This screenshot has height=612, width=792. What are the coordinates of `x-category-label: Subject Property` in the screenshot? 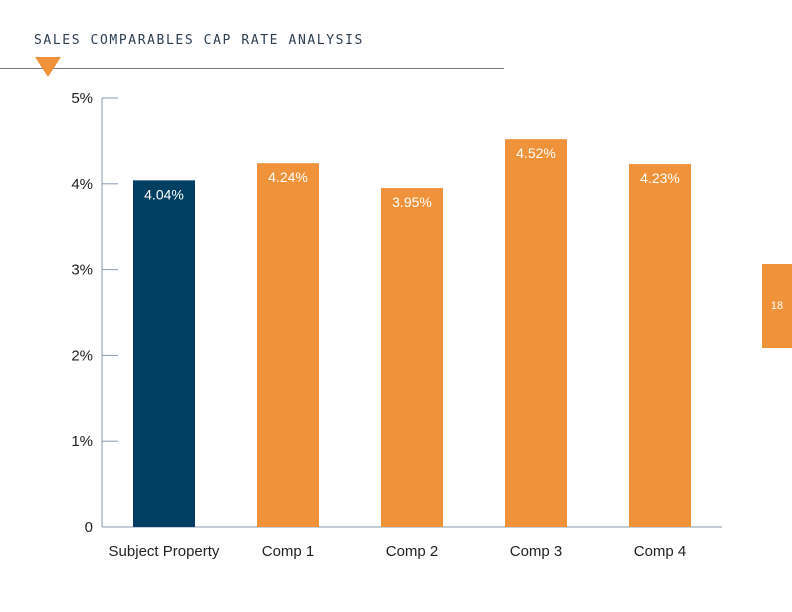 It's located at (164, 551).